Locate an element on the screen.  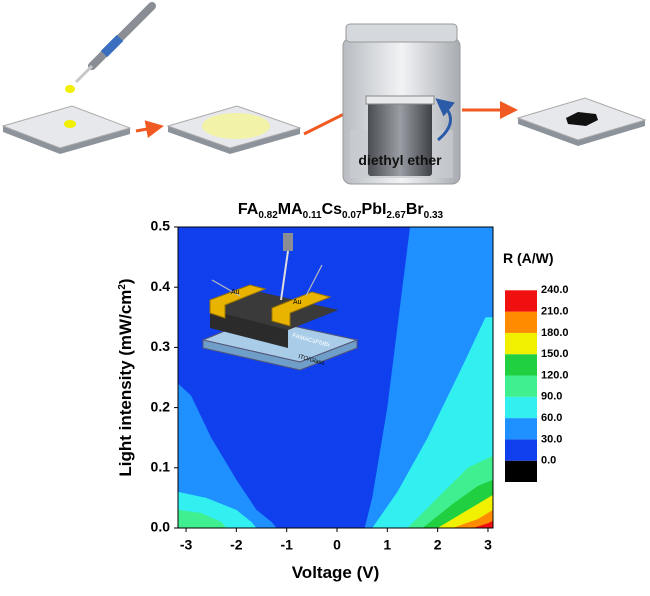
y-tick-label: 0.1 is located at coordinates (161, 467).